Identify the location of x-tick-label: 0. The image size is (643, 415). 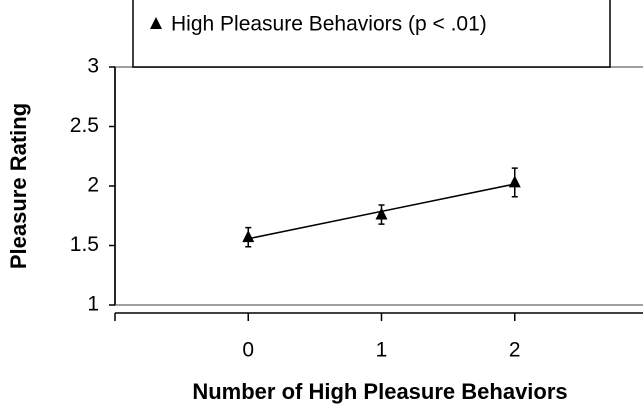
(248, 350).